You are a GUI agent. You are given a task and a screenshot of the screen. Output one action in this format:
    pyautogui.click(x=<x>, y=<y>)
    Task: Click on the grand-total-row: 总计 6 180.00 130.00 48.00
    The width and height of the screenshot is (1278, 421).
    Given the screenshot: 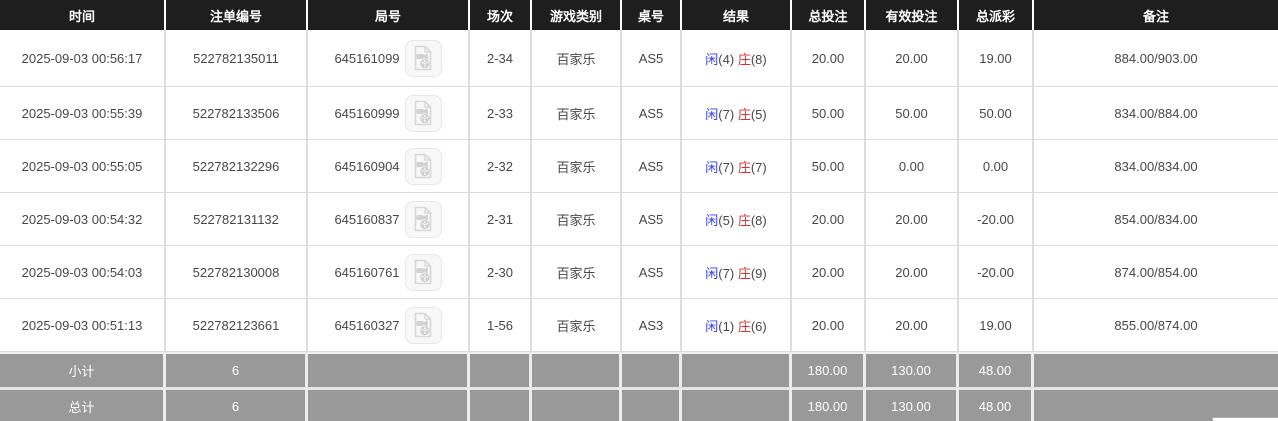 What is the action you would take?
    pyautogui.click(x=639, y=404)
    